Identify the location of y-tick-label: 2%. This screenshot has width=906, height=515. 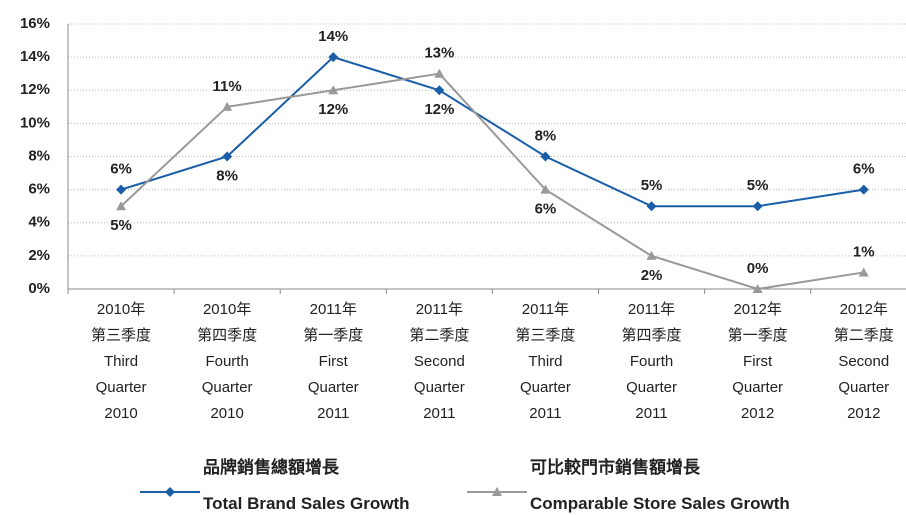
(39, 255).